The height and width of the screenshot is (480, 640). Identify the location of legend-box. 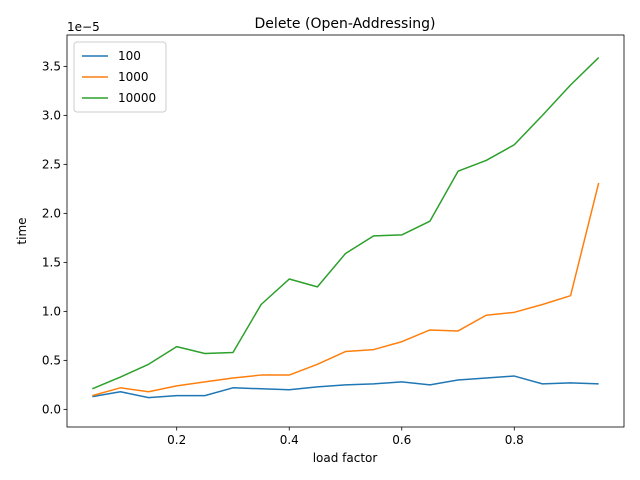
(120, 77).